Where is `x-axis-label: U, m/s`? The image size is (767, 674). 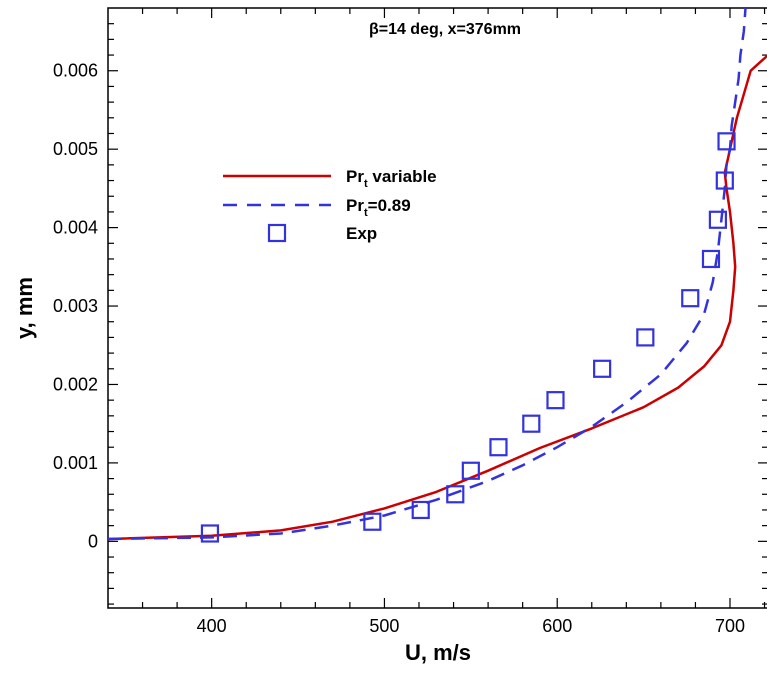
x-axis-label: U, m/s is located at coordinates (438, 652).